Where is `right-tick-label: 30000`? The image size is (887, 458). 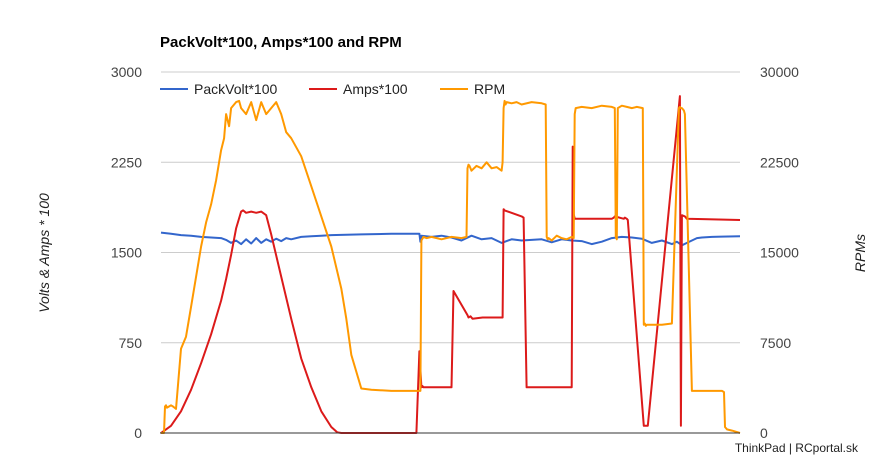
right-tick-label: 30000 is located at coordinates (779, 72).